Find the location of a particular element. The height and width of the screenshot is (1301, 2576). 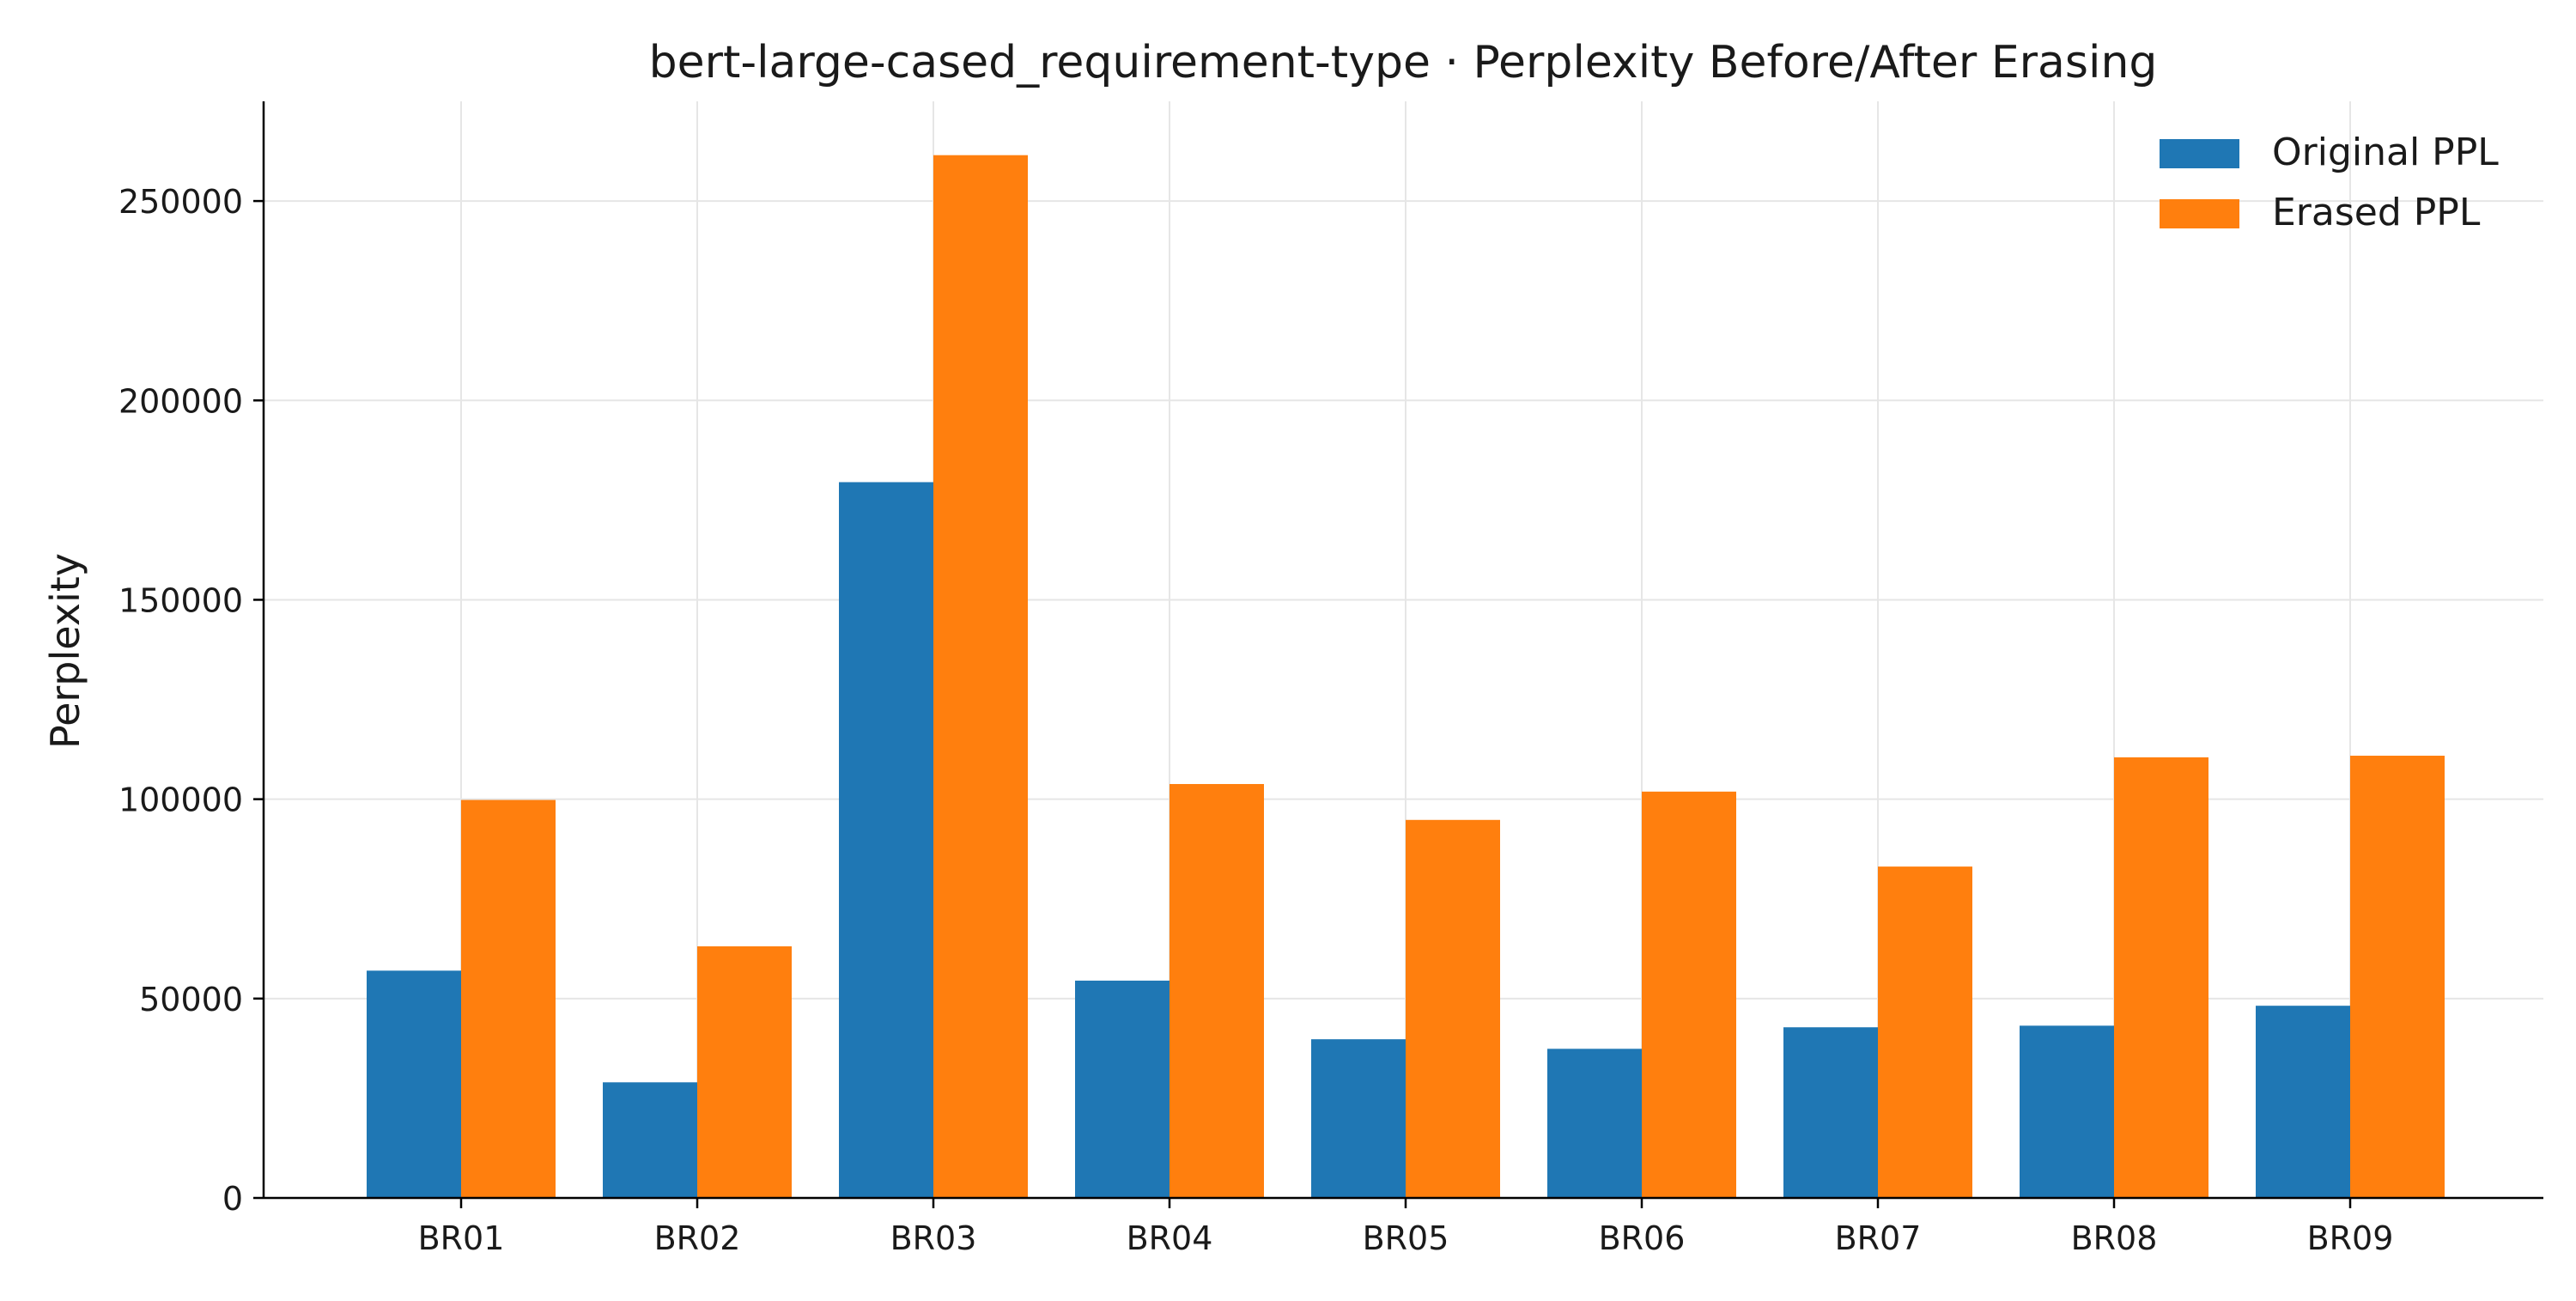

y-axis-label: Perplexity is located at coordinates (65, 651).